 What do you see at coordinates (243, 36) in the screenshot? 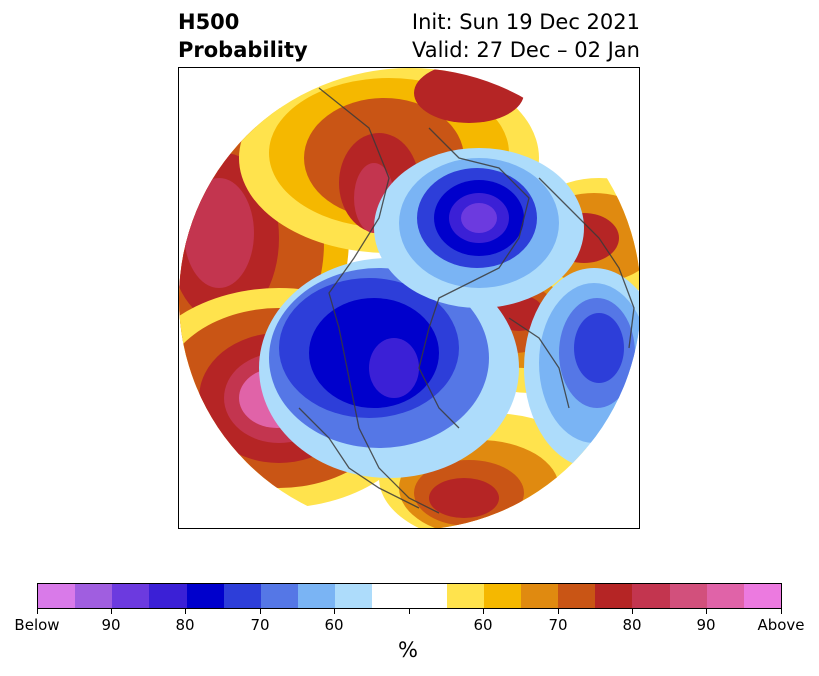
I see `chart-title: H500 Probability` at bounding box center [243, 36].